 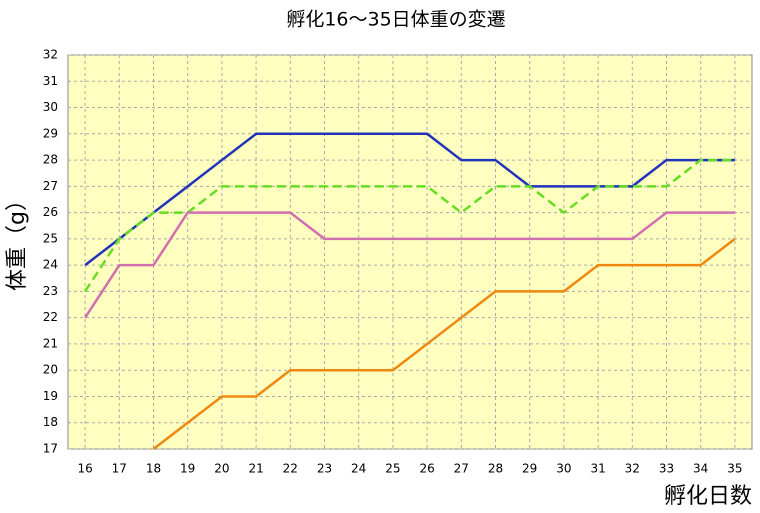 I want to click on y-tick-label: 25, so click(x=50, y=238).